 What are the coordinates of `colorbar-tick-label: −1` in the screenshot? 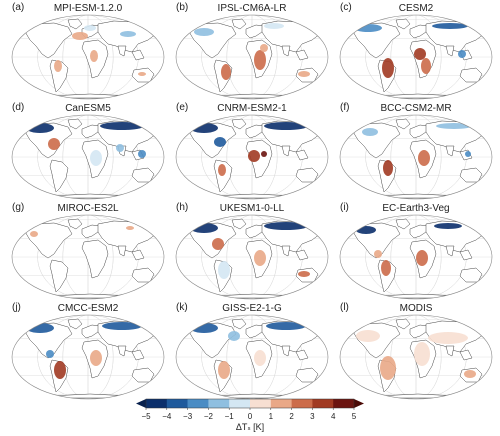 It's located at (230, 416).